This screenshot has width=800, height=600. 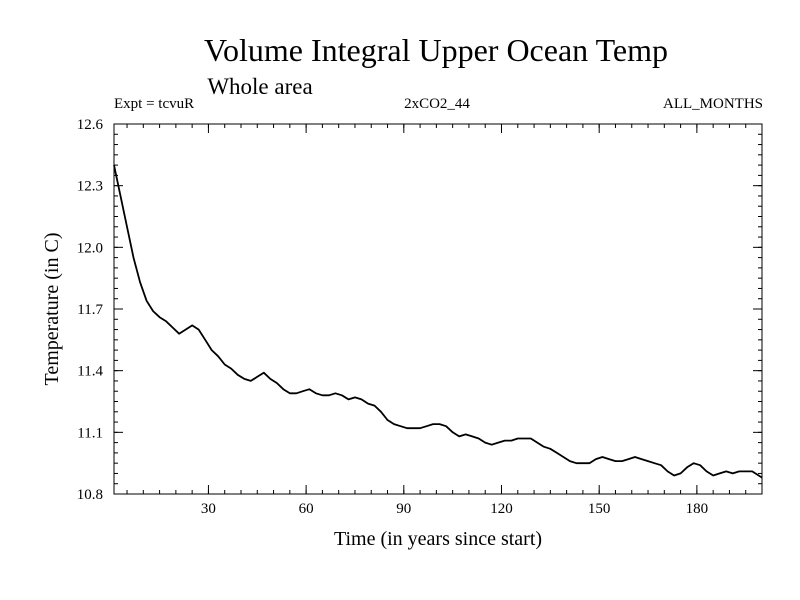 I want to click on y-axis-label: Temperature (in C), so click(x=52, y=309).